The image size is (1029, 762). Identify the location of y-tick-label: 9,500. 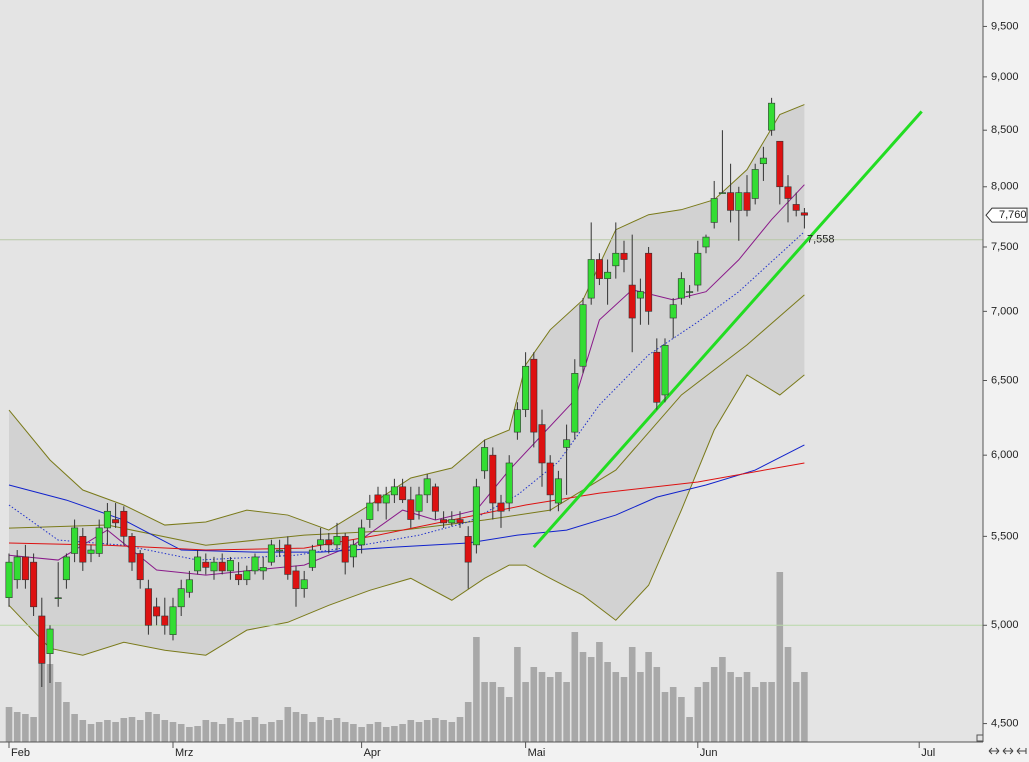
(1005, 26).